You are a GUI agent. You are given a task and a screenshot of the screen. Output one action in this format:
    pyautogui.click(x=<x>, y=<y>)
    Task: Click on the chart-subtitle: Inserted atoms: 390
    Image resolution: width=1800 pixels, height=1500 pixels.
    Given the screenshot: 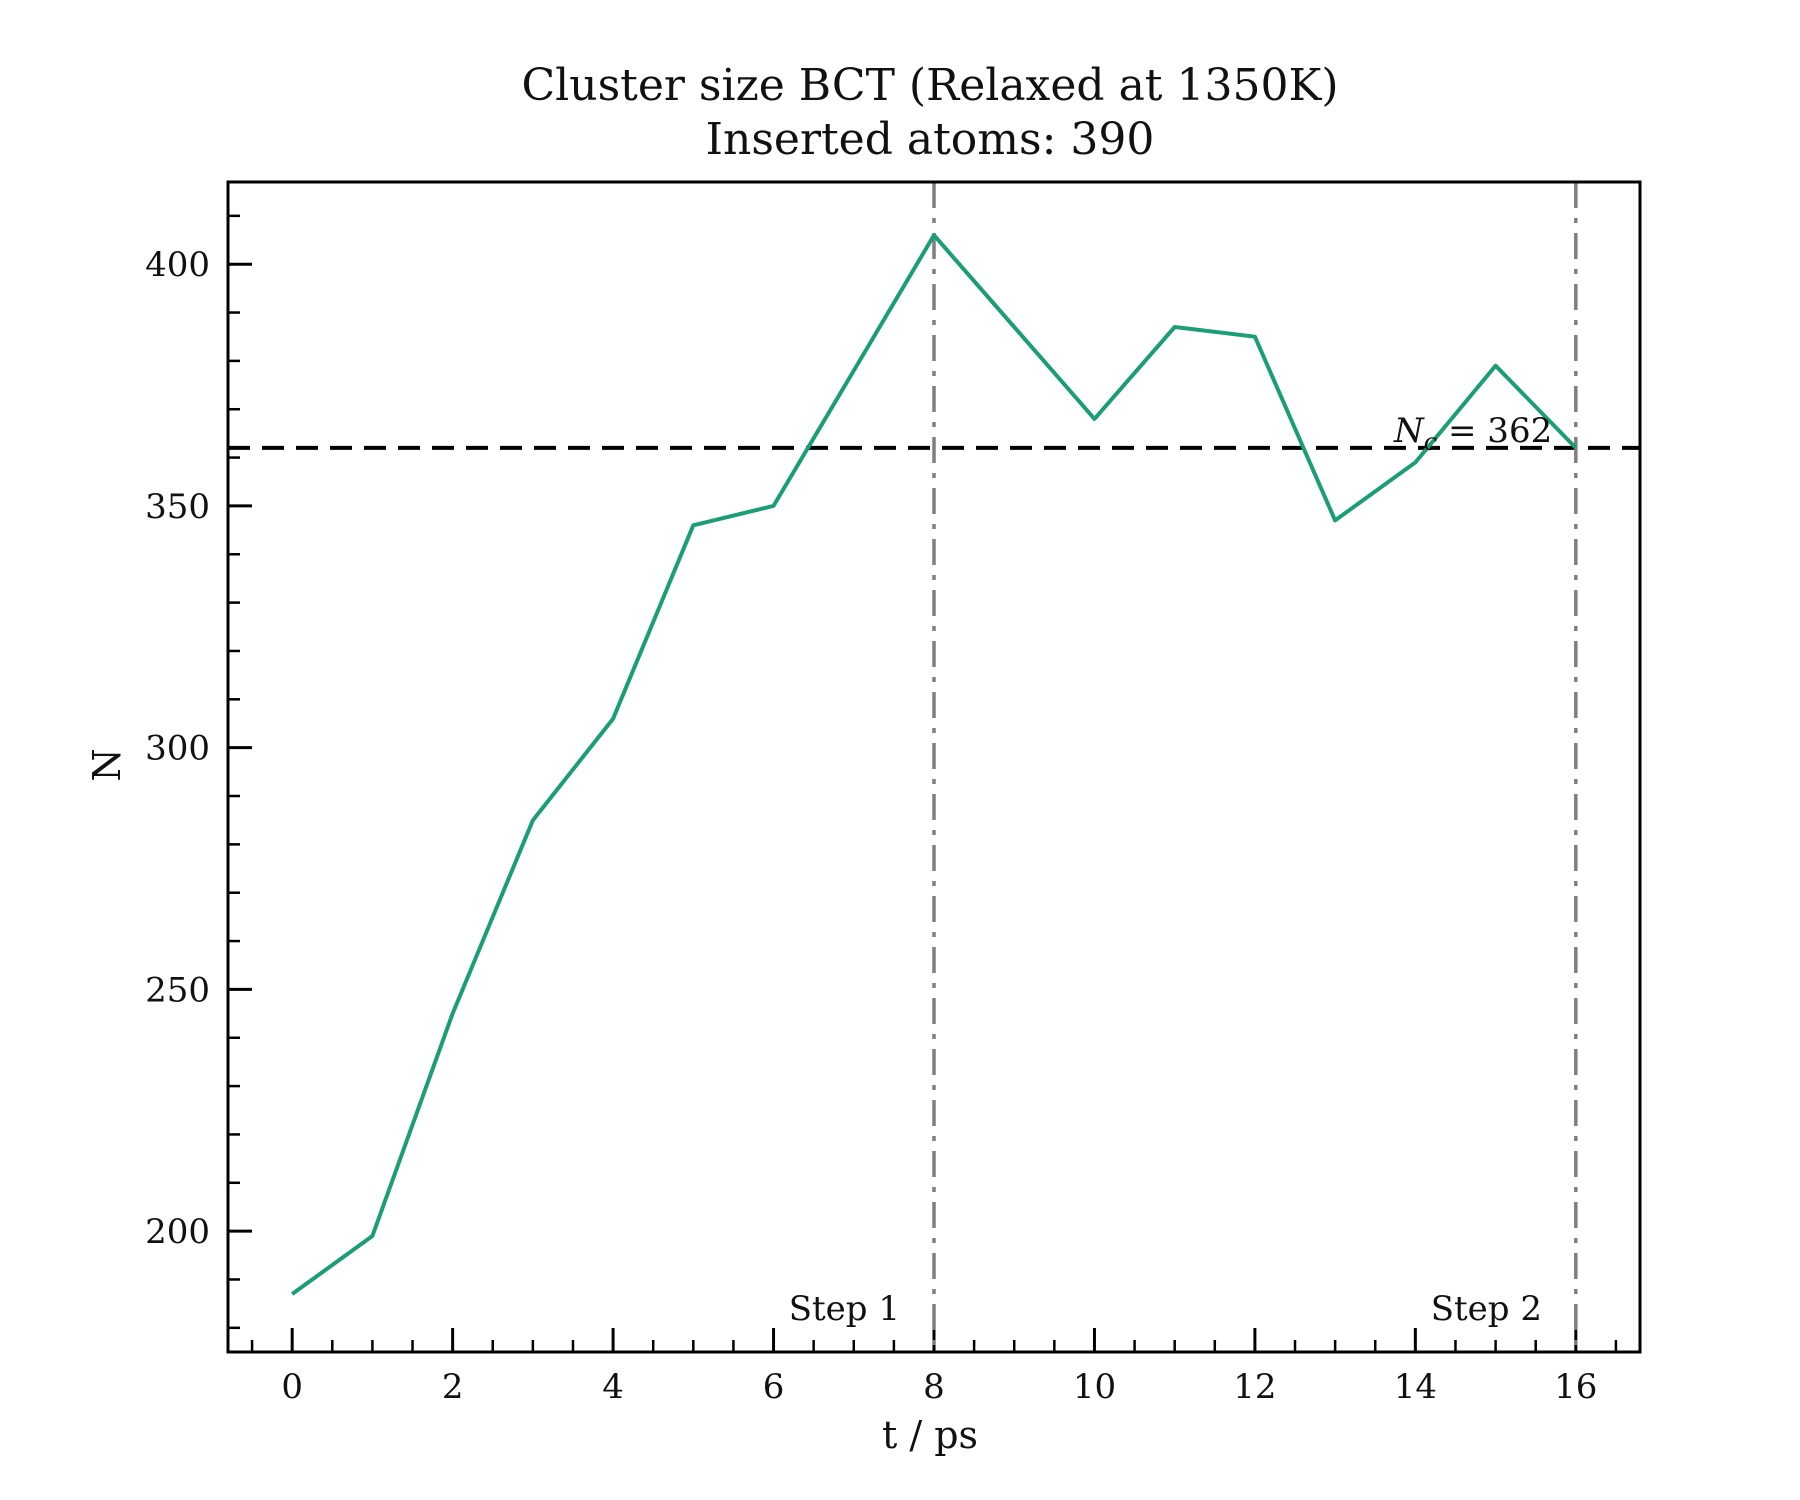 What is the action you would take?
    pyautogui.click(x=930, y=139)
    